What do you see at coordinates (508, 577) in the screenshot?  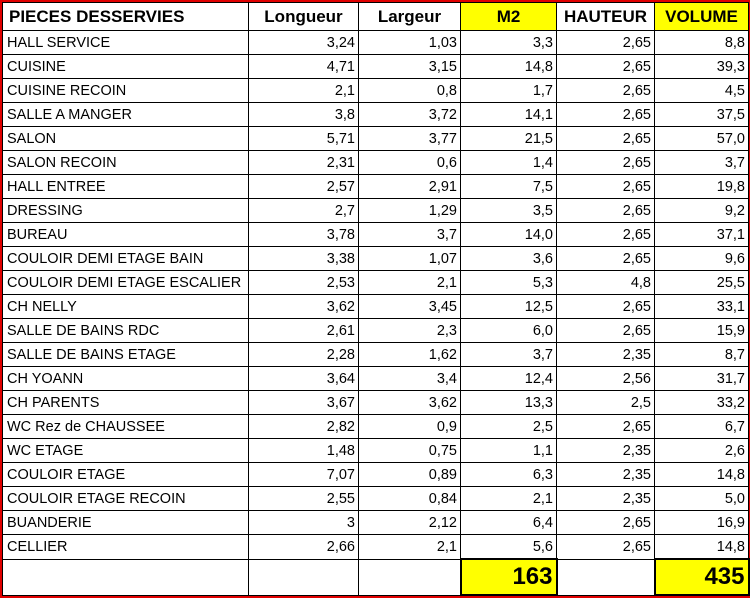 I see `total-m2-cell: 163` at bounding box center [508, 577].